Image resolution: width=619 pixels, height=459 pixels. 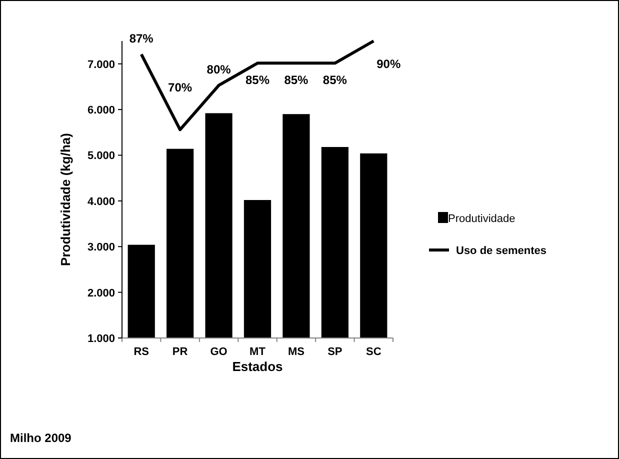 What do you see at coordinates (141, 352) in the screenshot?
I see `x-tick-label: RS` at bounding box center [141, 352].